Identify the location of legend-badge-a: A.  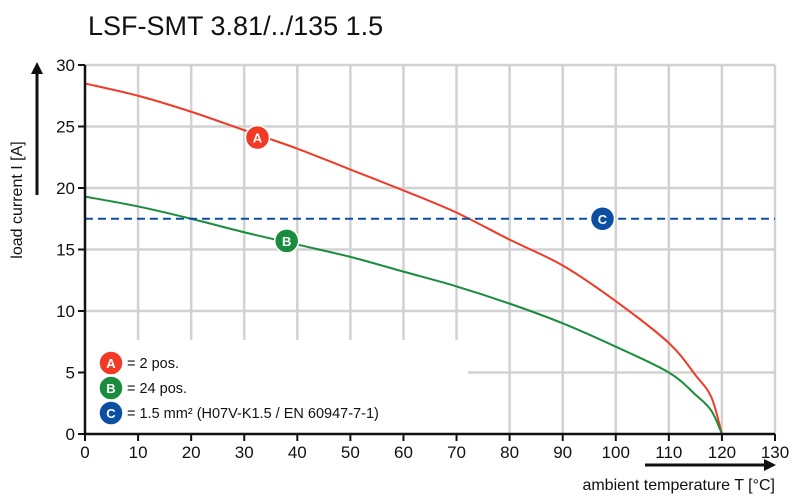
(111, 363).